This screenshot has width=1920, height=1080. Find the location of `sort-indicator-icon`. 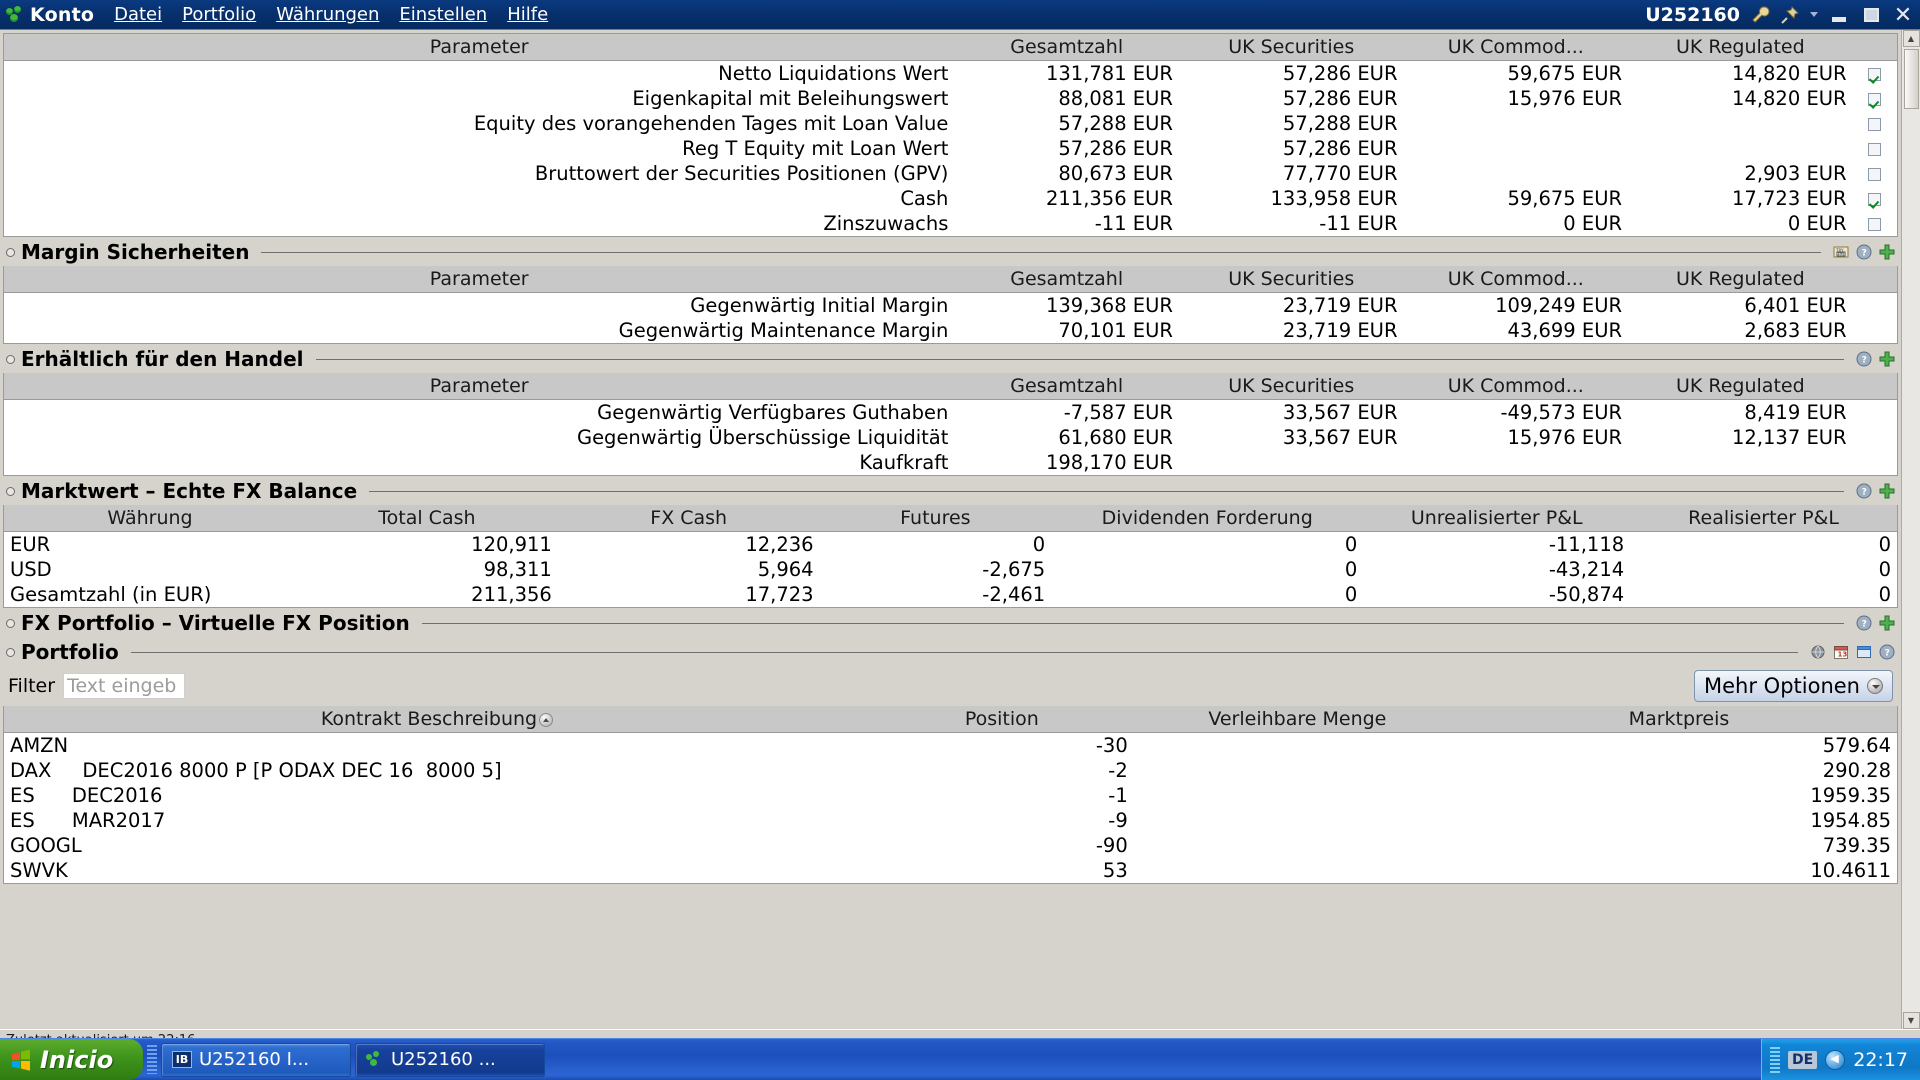

sort-indicator-icon is located at coordinates (546, 719).